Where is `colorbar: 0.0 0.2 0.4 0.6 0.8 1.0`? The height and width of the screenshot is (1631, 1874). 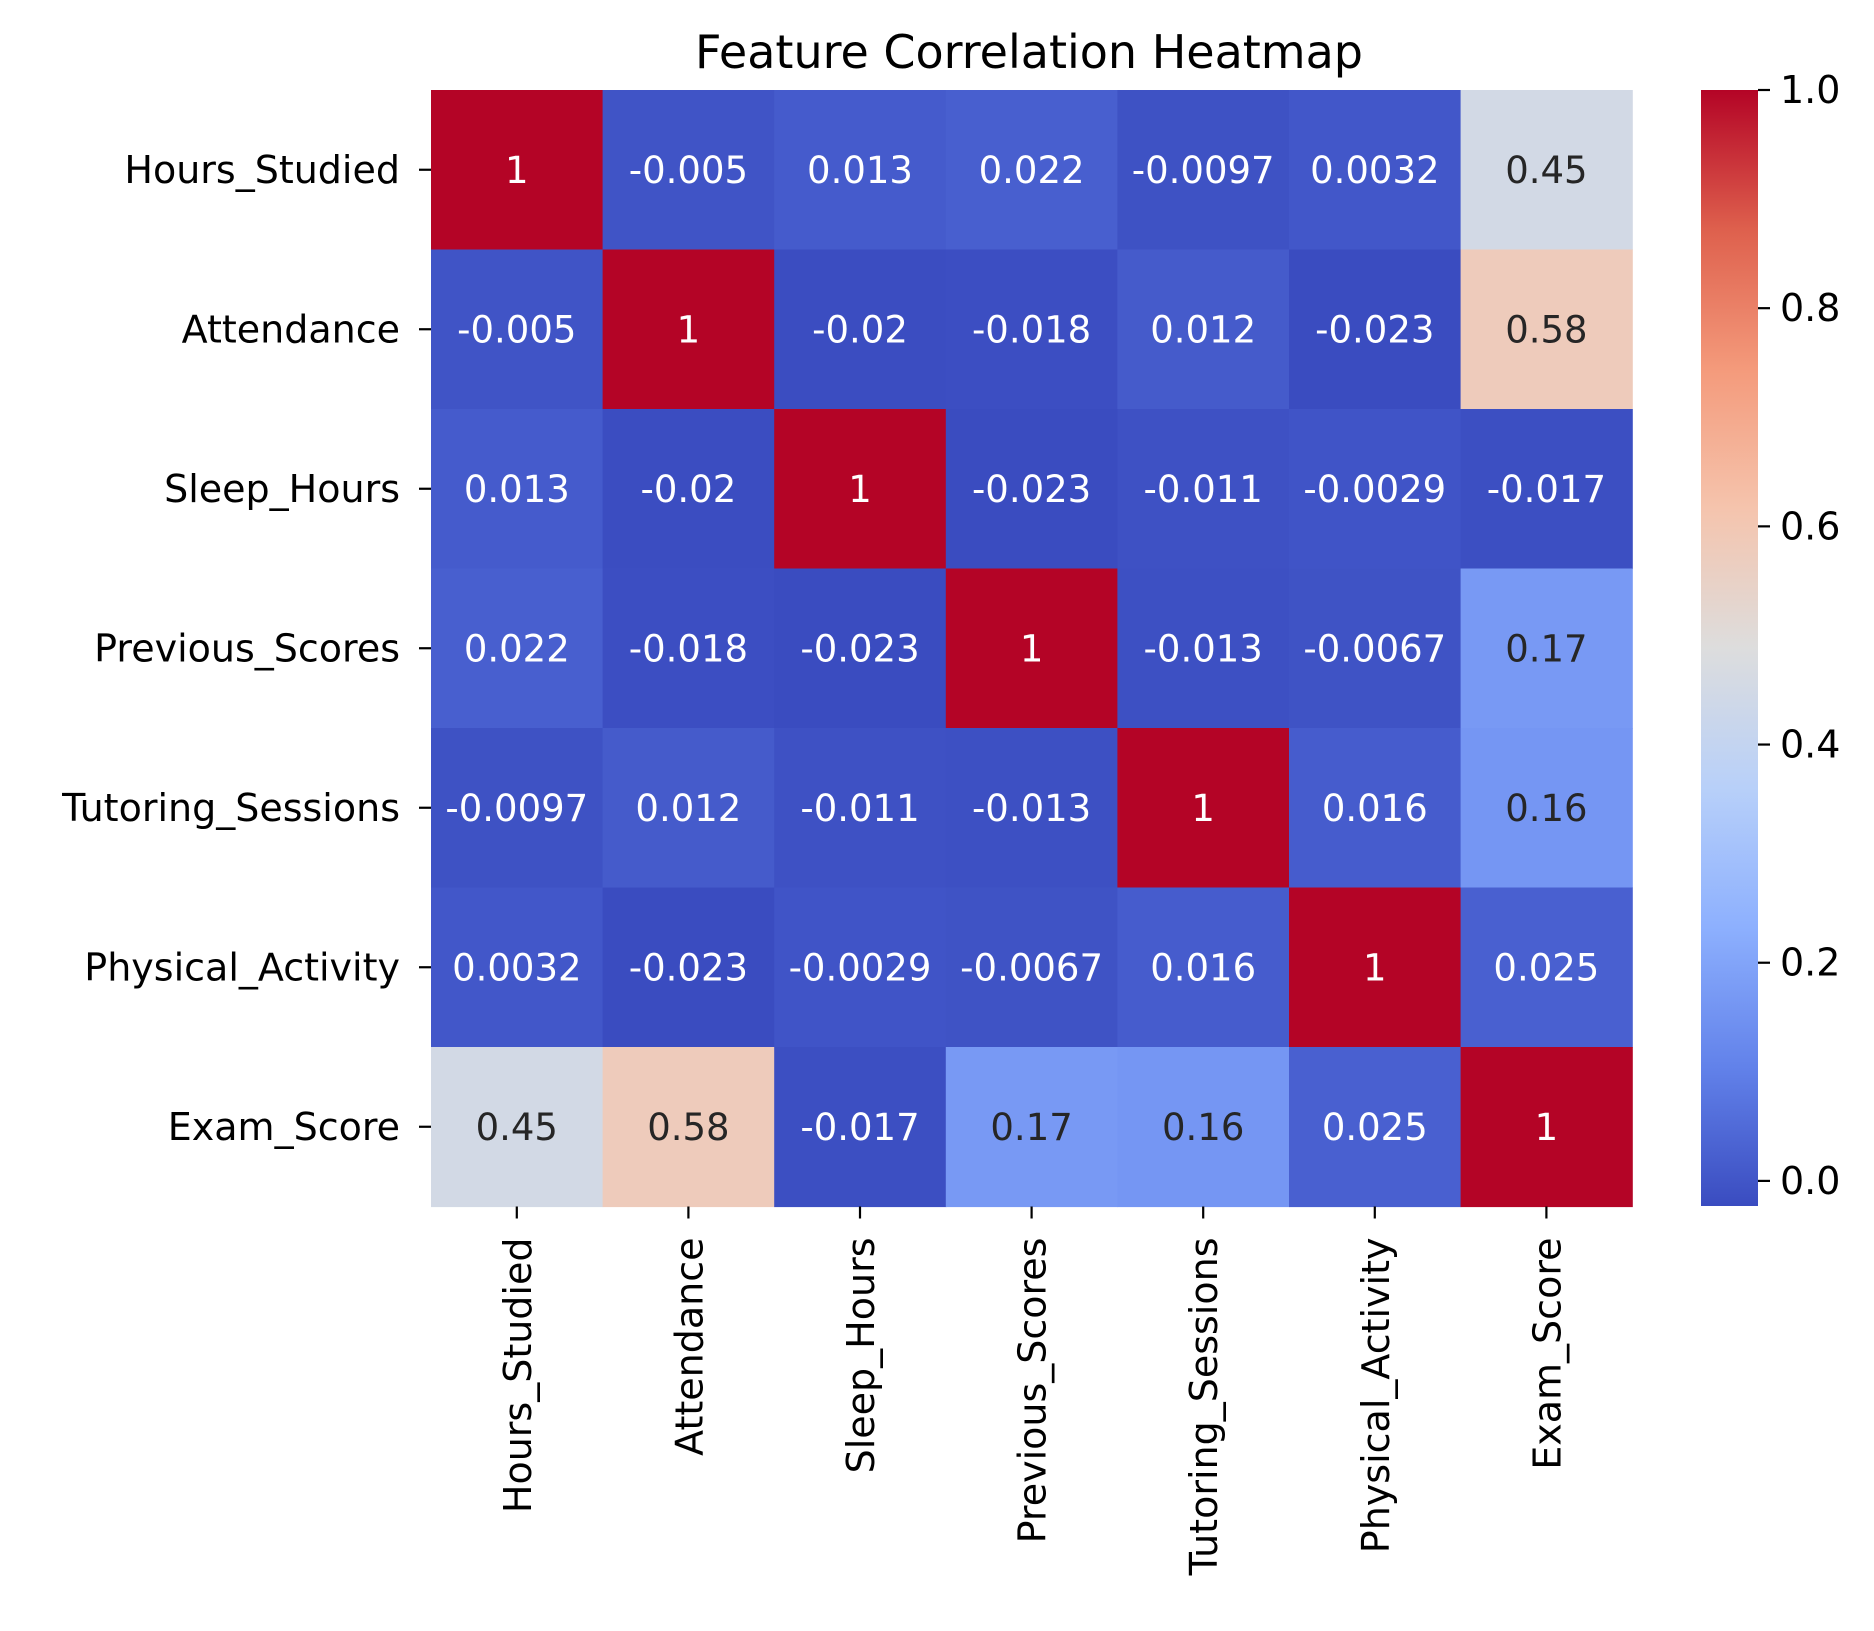 colorbar: 0.0 0.2 0.4 0.6 0.8 1.0 is located at coordinates (1770, 637).